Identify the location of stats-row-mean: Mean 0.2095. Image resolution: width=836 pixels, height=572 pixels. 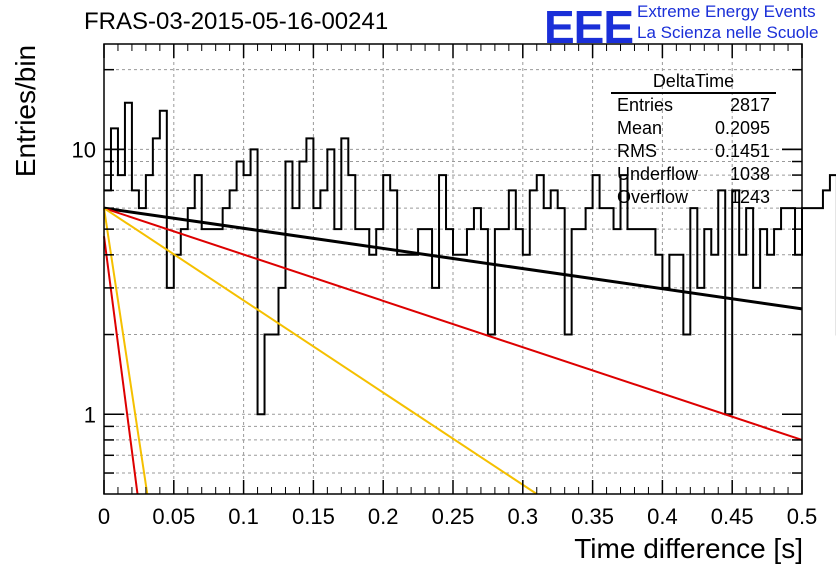
(693, 128).